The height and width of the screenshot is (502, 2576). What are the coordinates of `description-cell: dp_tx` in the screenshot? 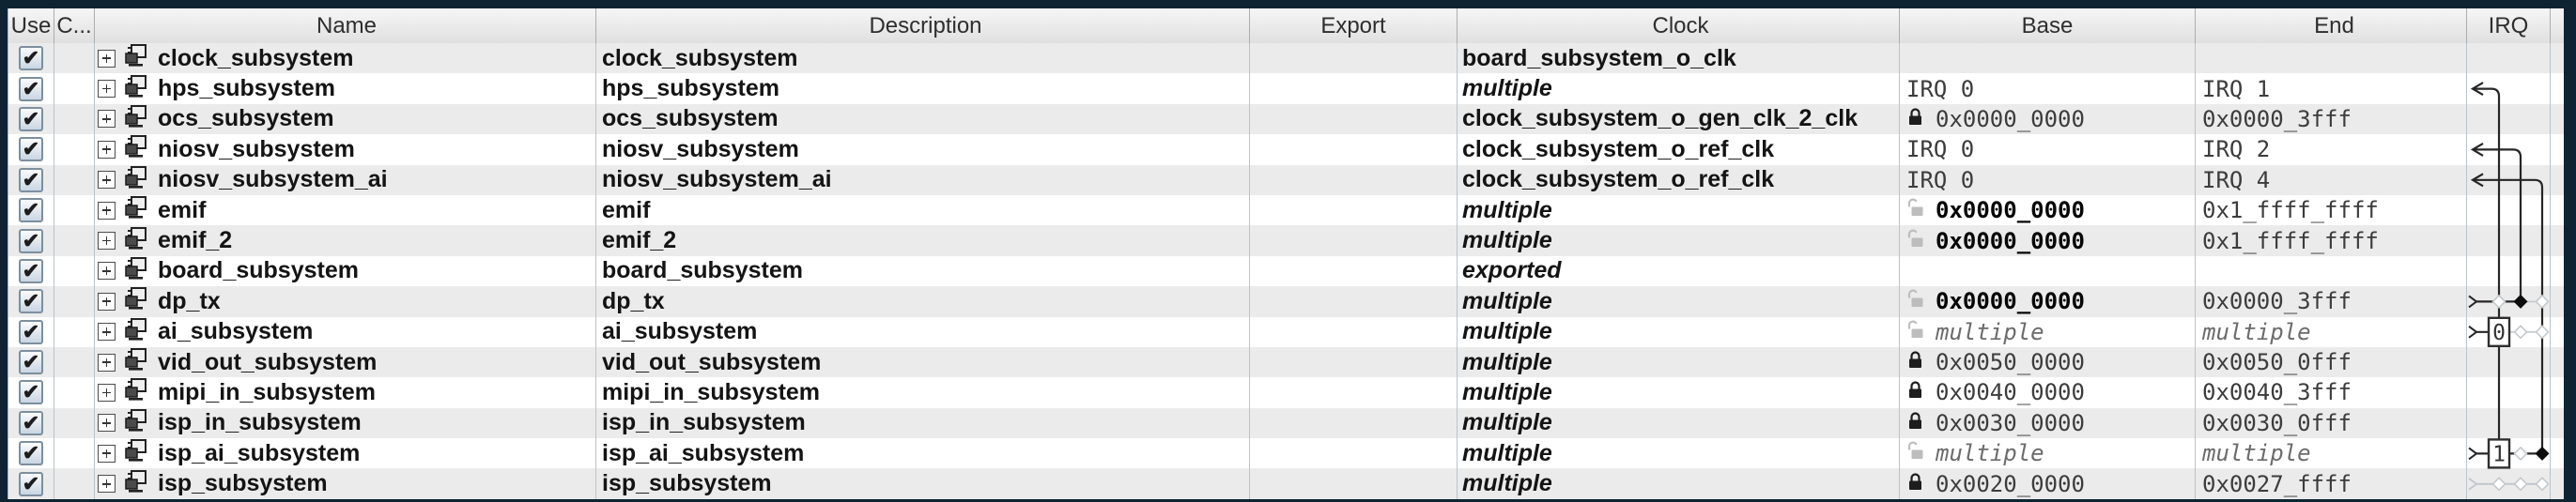 It's located at (923, 301).